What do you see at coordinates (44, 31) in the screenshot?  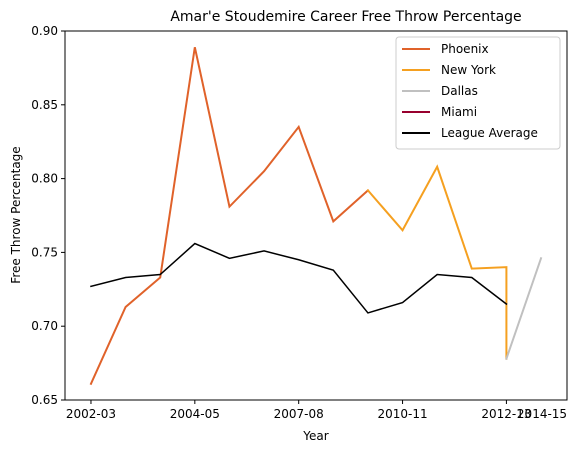 I see `y-tick-label: 0.90` at bounding box center [44, 31].